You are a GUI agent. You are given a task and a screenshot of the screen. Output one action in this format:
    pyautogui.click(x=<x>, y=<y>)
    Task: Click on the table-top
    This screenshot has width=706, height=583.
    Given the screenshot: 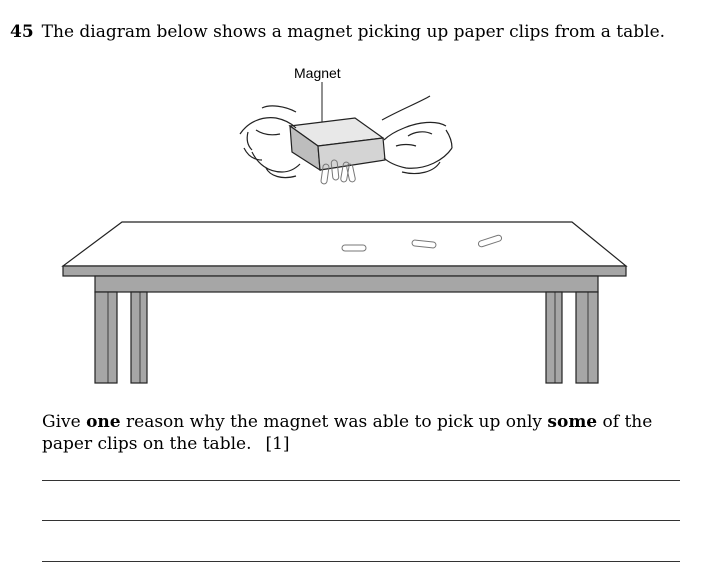 What is the action you would take?
    pyautogui.click(x=344, y=244)
    